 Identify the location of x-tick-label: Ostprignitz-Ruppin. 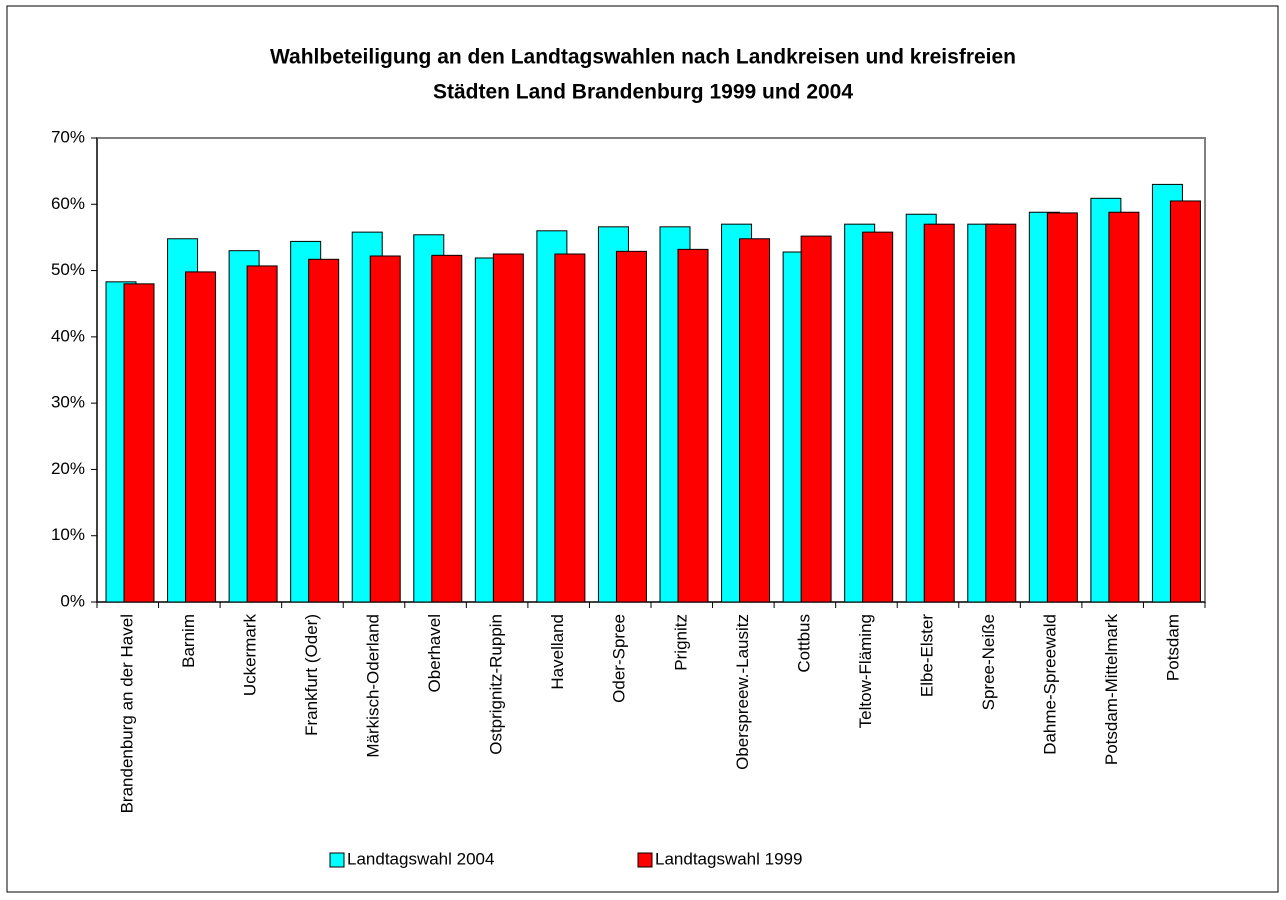
(496, 684).